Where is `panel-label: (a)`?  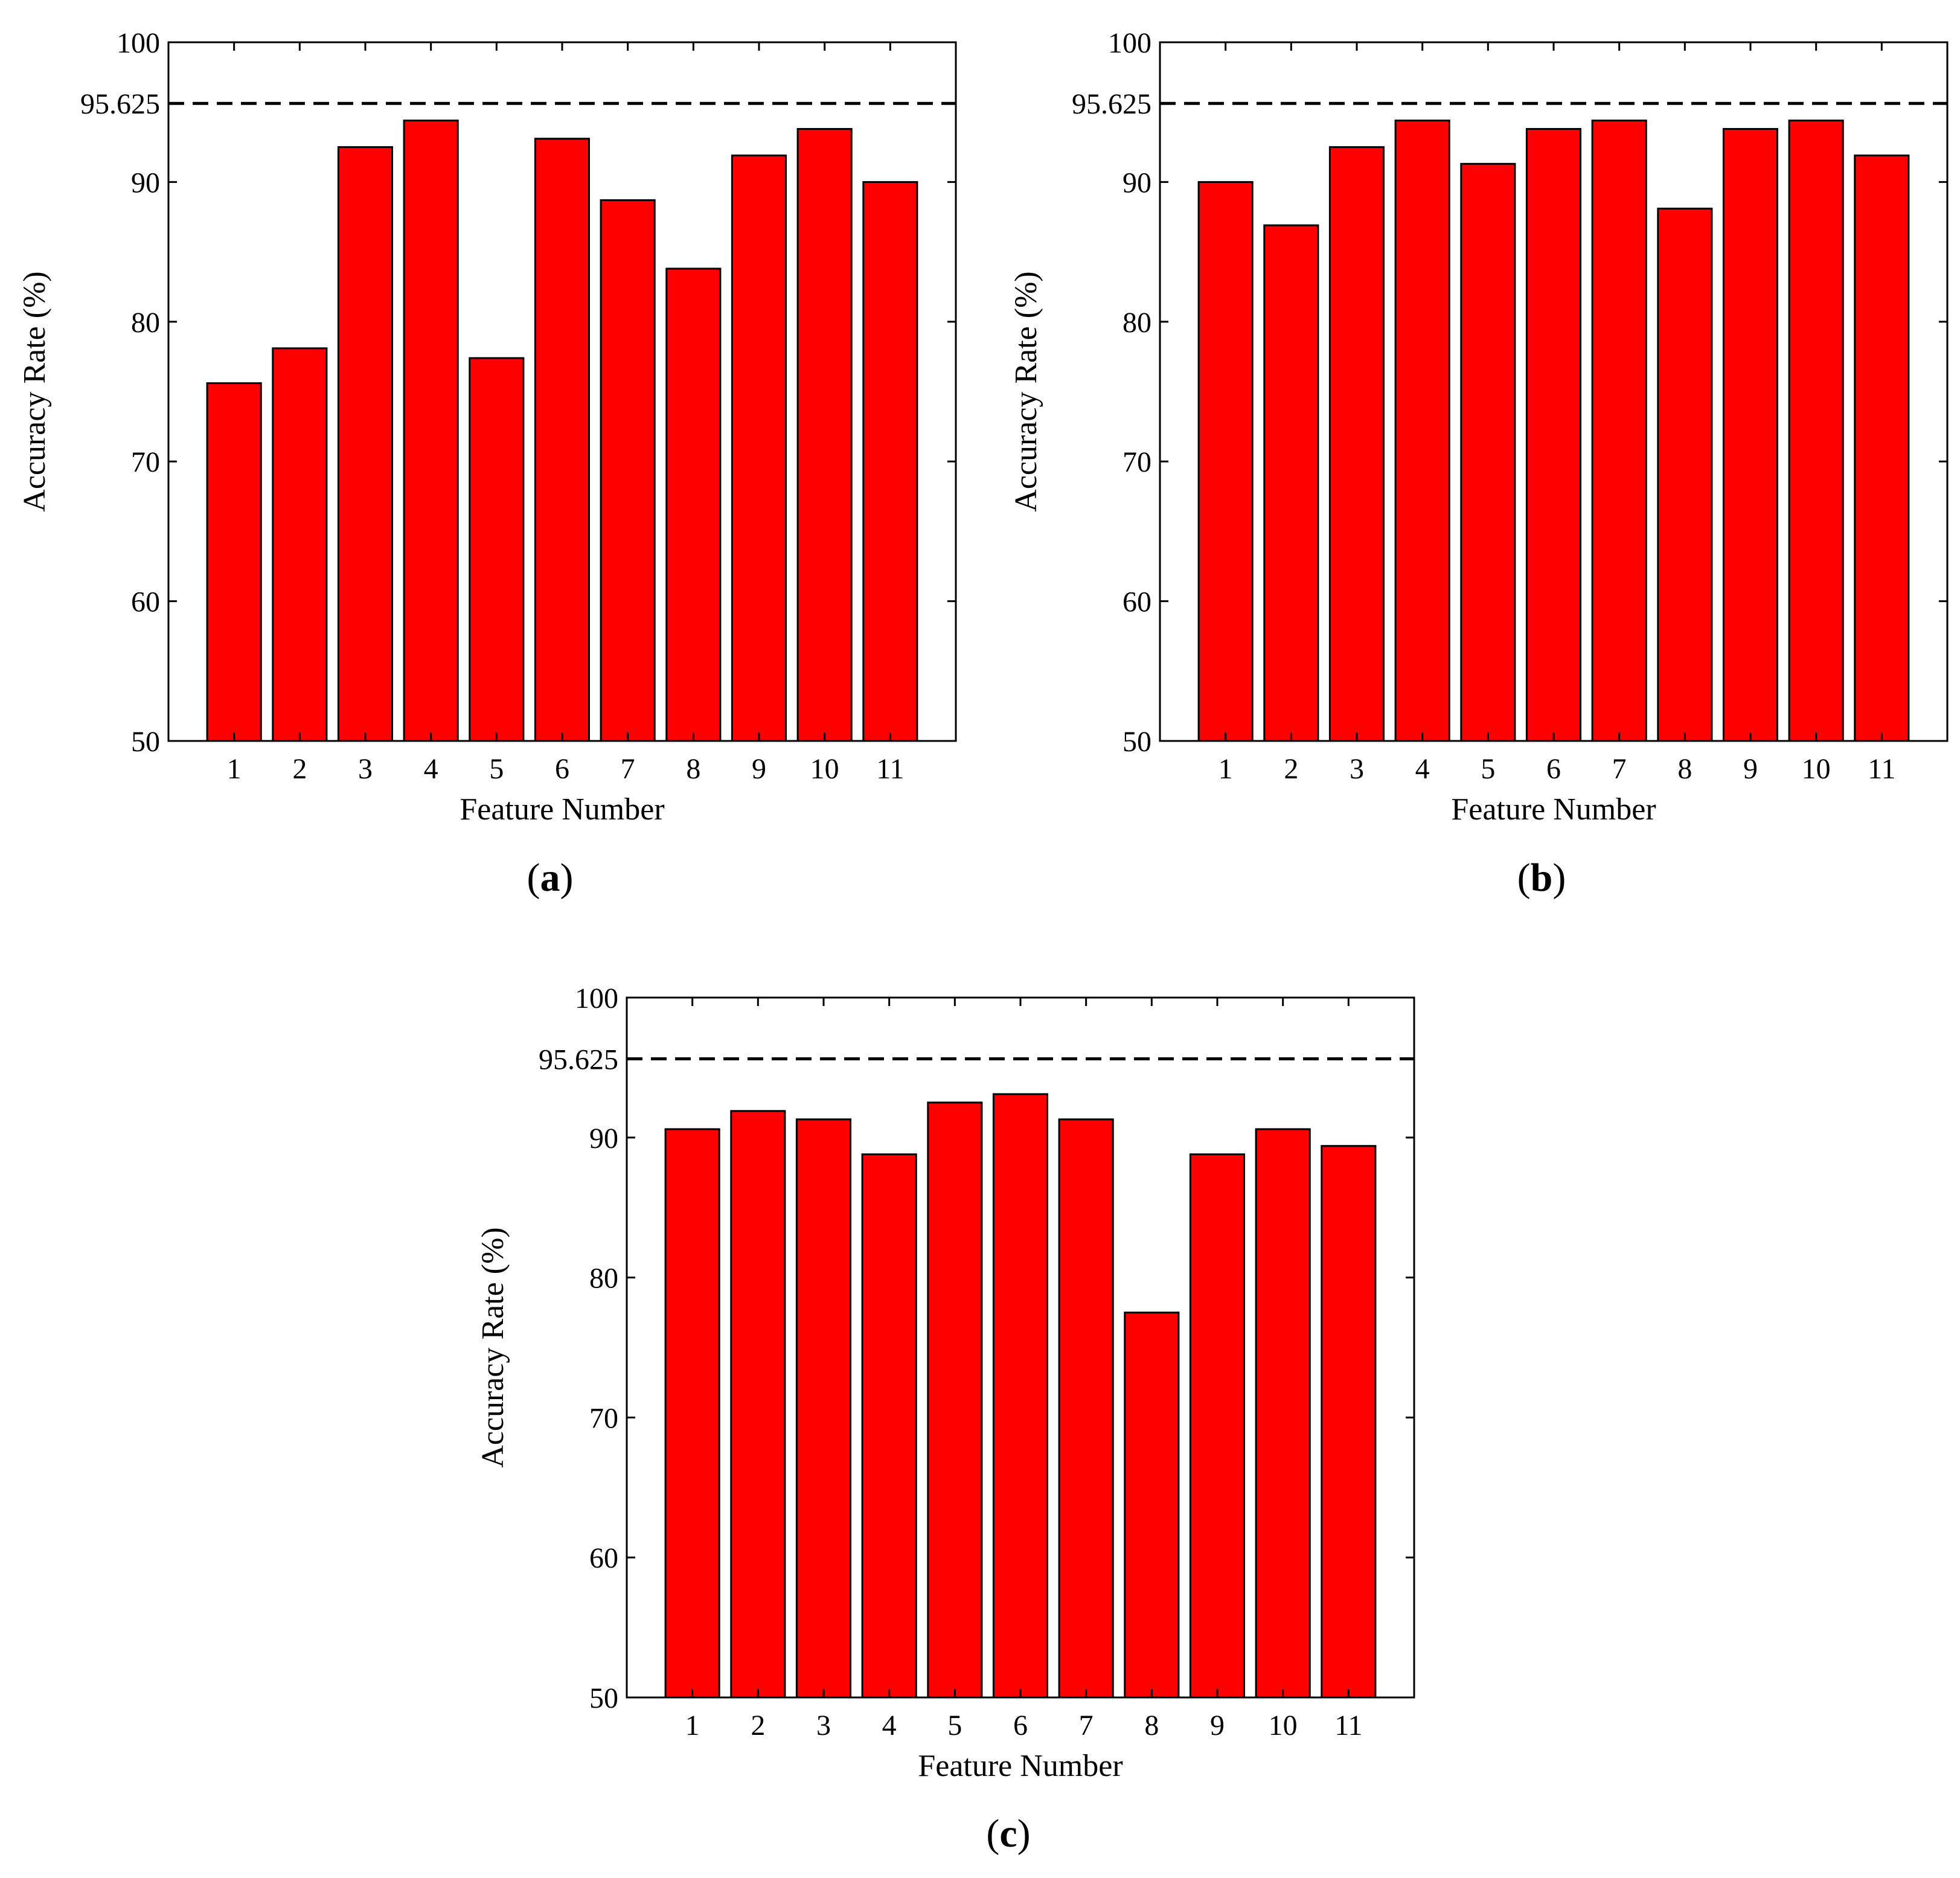 panel-label: (a) is located at coordinates (550, 878).